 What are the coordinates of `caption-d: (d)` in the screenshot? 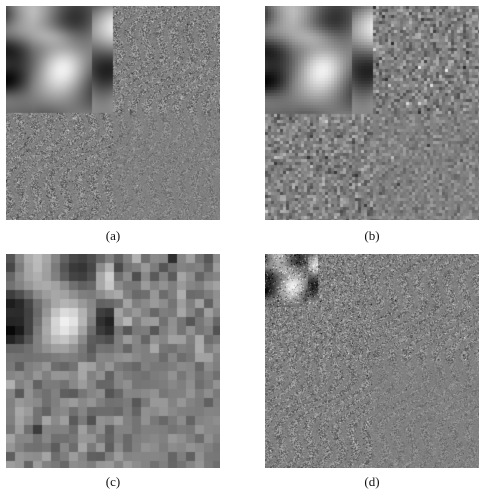 It's located at (372, 481).